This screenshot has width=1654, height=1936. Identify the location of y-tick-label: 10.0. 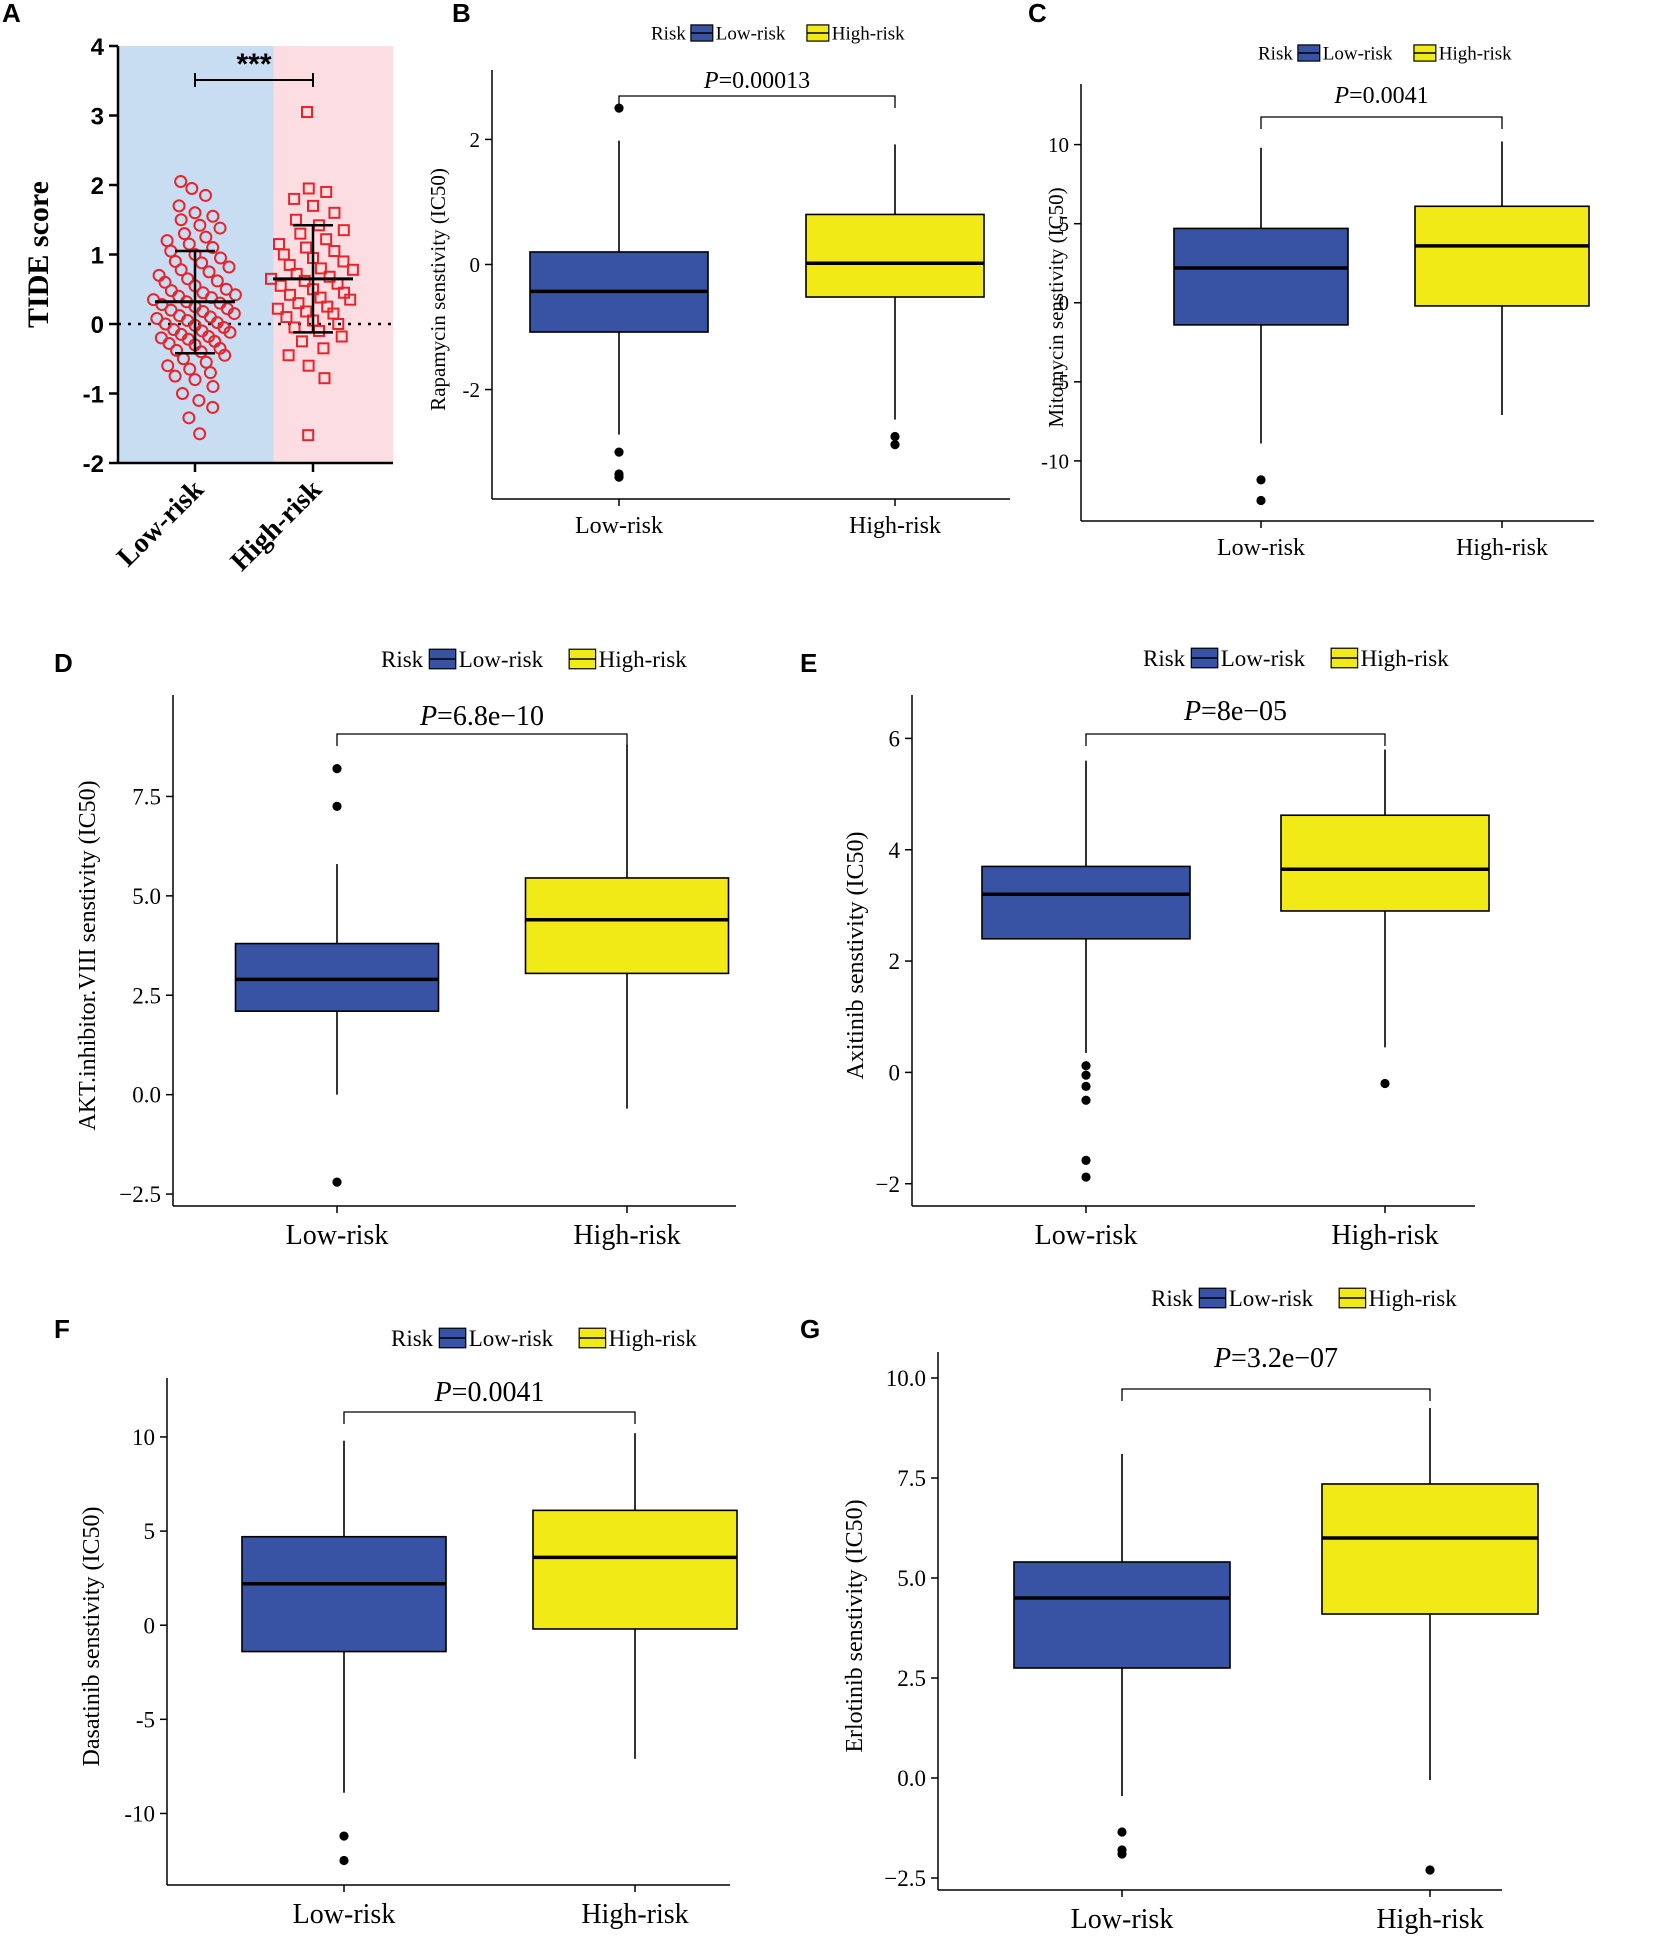
(906, 1378).